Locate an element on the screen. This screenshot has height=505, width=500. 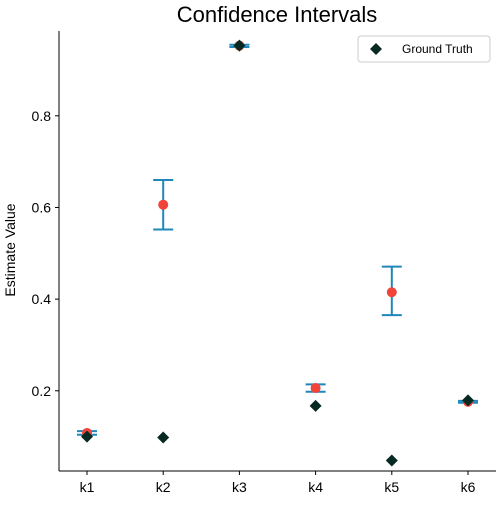
x-tick-label: k6 is located at coordinates (468, 487).